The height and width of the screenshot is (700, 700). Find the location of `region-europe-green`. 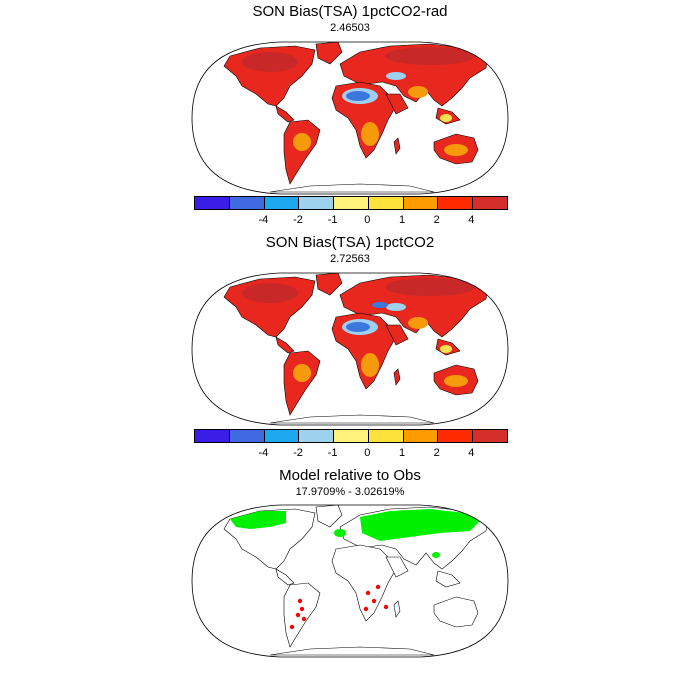

region-europe-green is located at coordinates (340, 533).